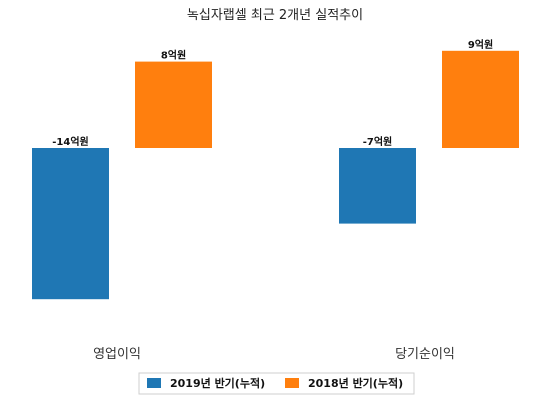 The image size is (550, 401). I want to click on legend-swatch-2019, so click(154, 383).